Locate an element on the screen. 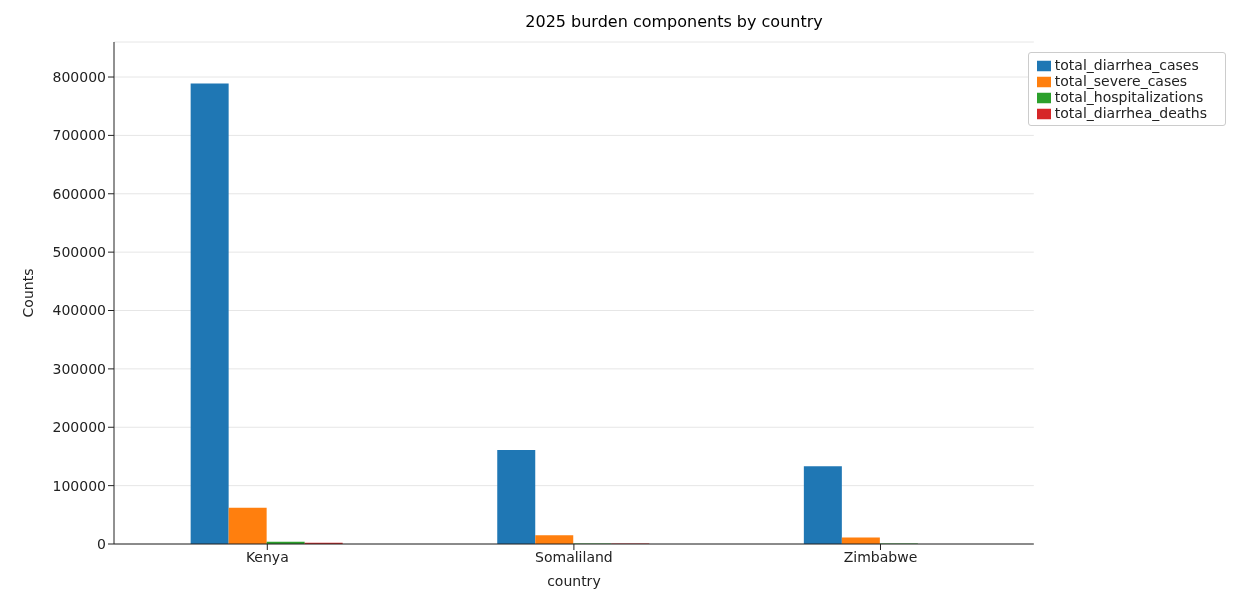  x-axis-title: country is located at coordinates (574, 581).